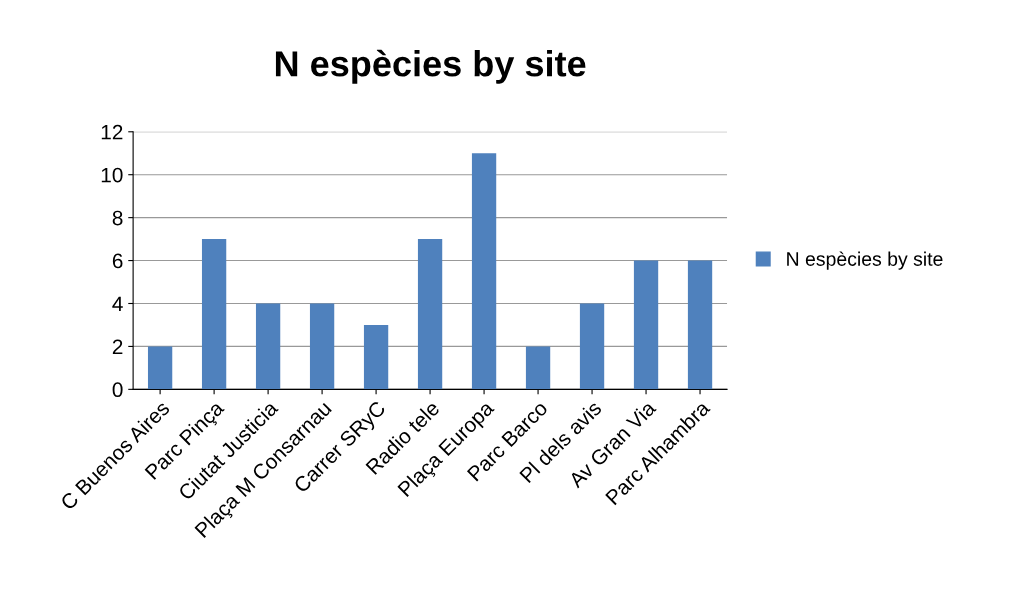 The image size is (1024, 599). Describe the element at coordinates (117, 304) in the screenshot. I see `y-tick-label: 4` at that location.